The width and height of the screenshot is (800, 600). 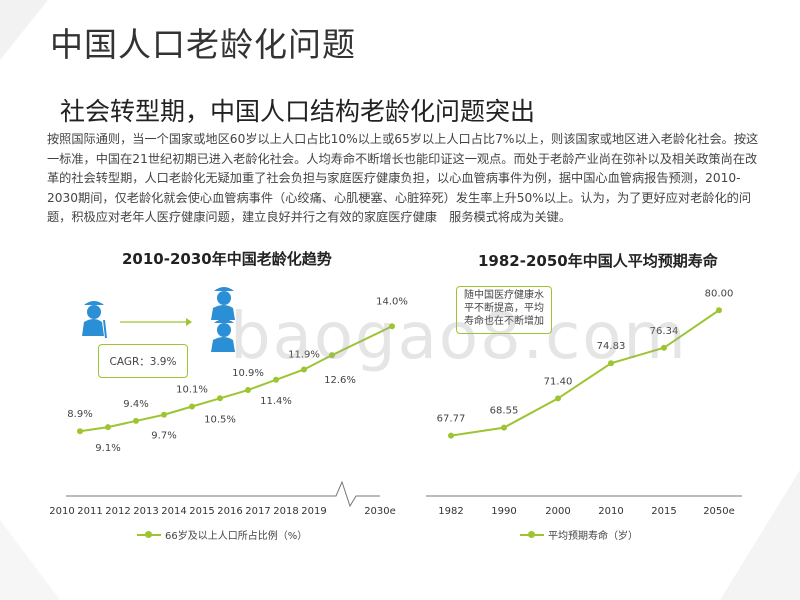 What do you see at coordinates (173, 511) in the screenshot?
I see `chart1-tick-label: 2014` at bounding box center [173, 511].